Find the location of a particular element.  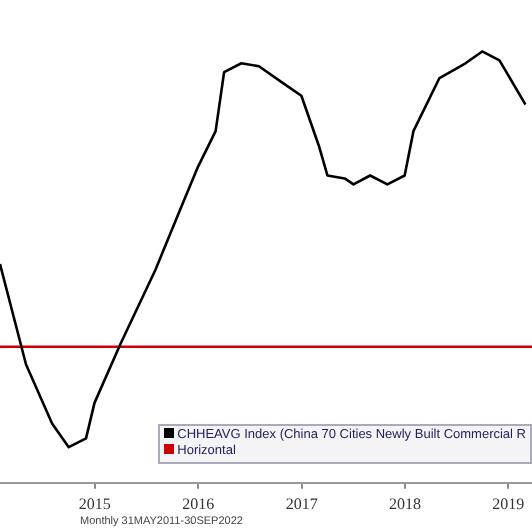

x-tick-label: 2017 is located at coordinates (301, 503).